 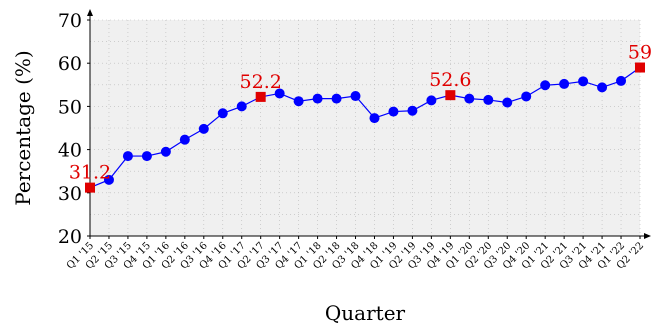 I want to click on y-ticks: 20 30 40 50 60 70, so click(x=74, y=129).